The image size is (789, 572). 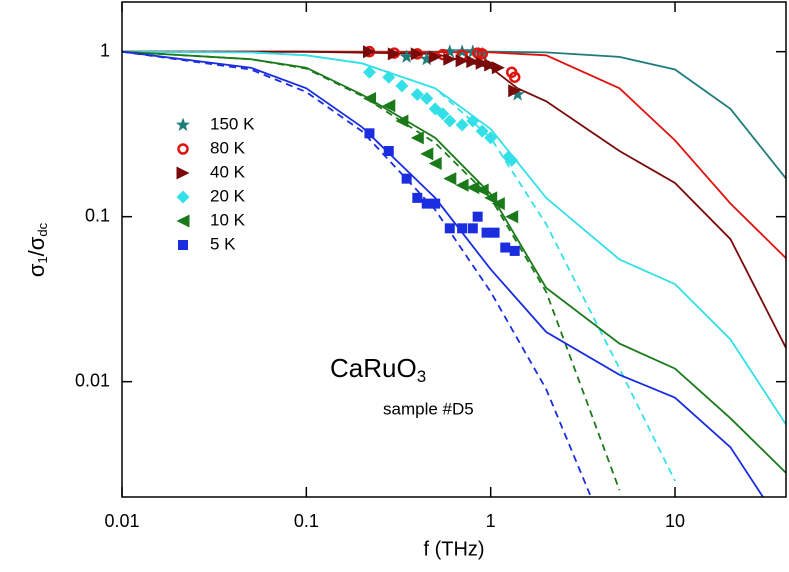 What do you see at coordinates (306, 521) in the screenshot?
I see `x-tick-label: 0.1` at bounding box center [306, 521].